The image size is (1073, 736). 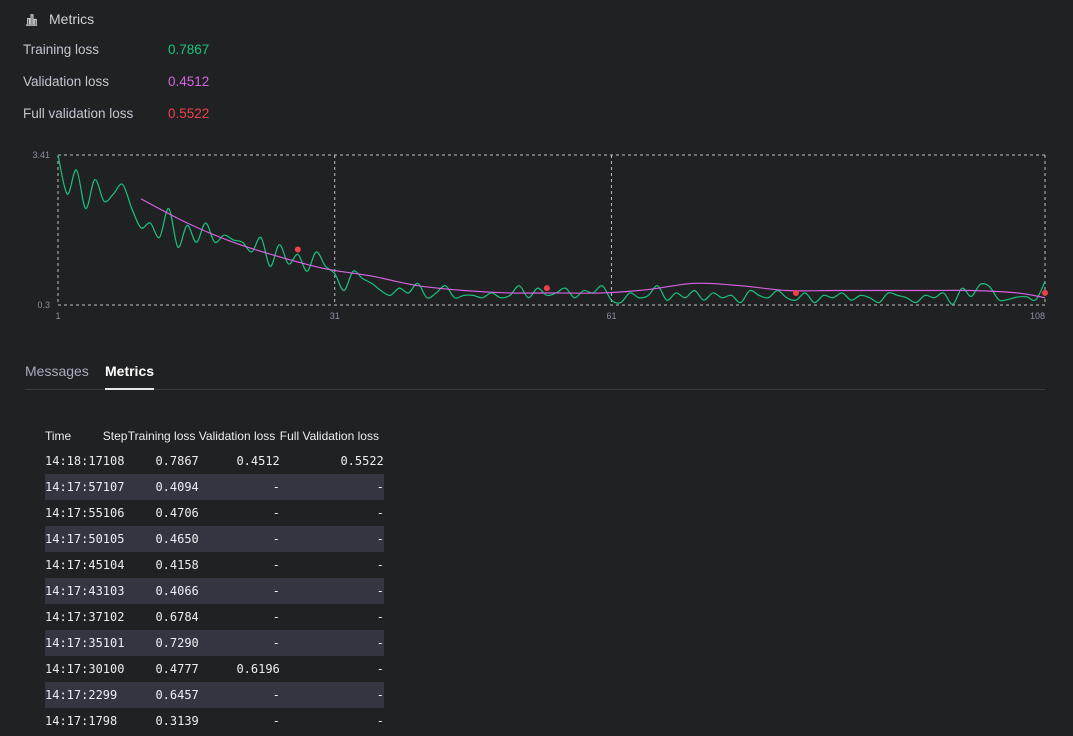 What do you see at coordinates (535, 375) in the screenshot?
I see `tab-bar: Messages Metrics` at bounding box center [535, 375].